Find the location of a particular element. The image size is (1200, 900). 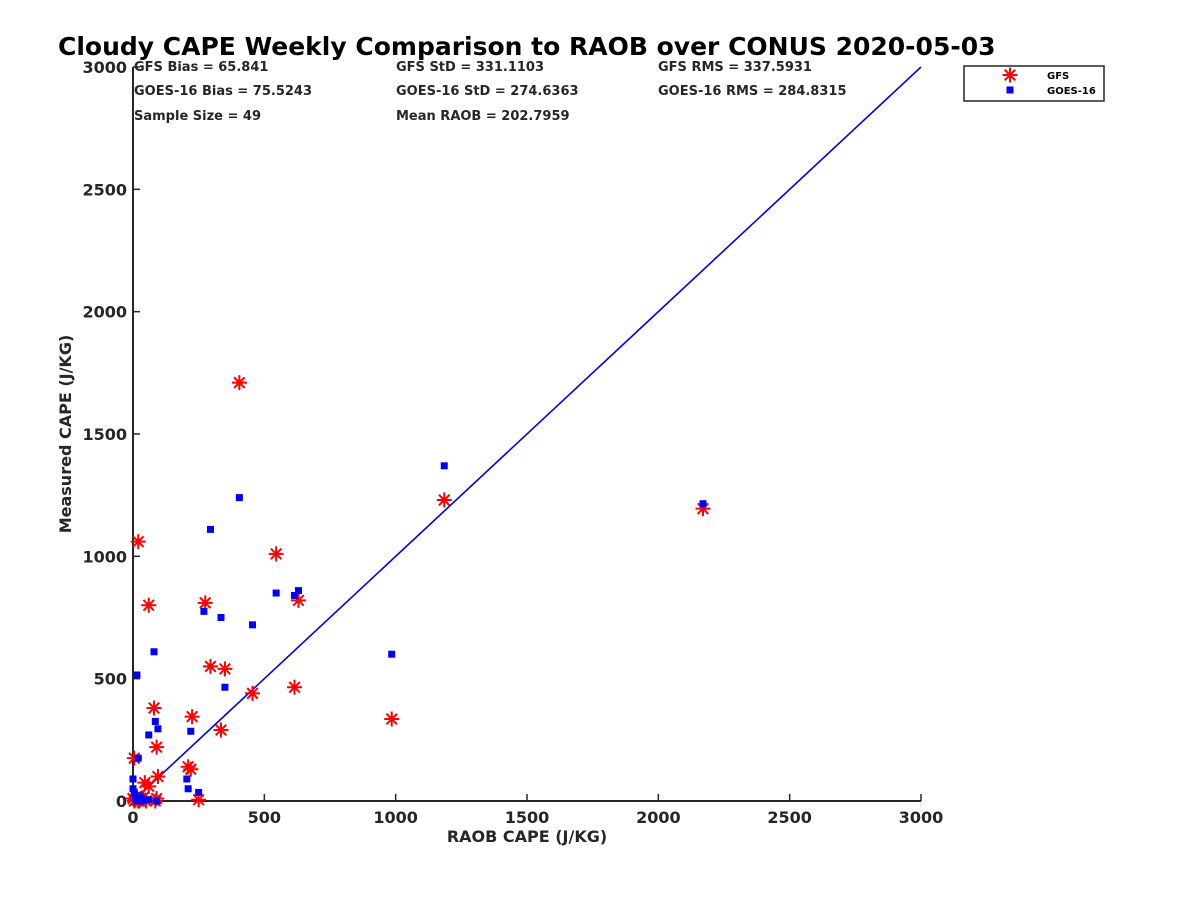

x-tick-label: 2000 is located at coordinates (658, 817).